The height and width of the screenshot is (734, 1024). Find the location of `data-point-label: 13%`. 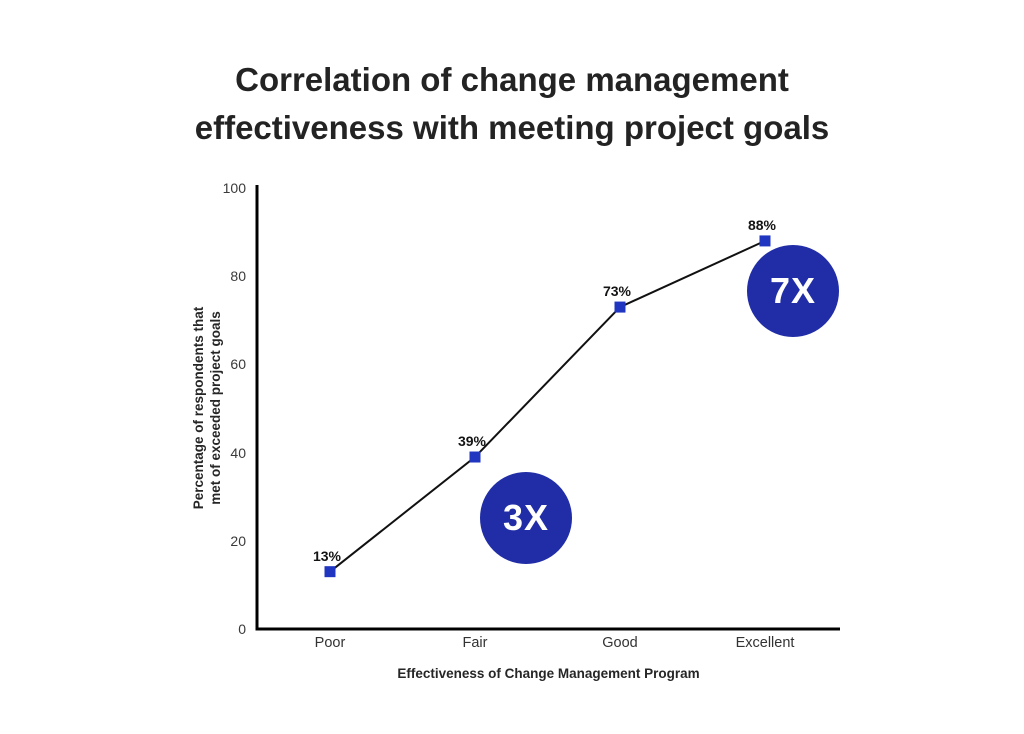

data-point-label: 13% is located at coordinates (327, 555).